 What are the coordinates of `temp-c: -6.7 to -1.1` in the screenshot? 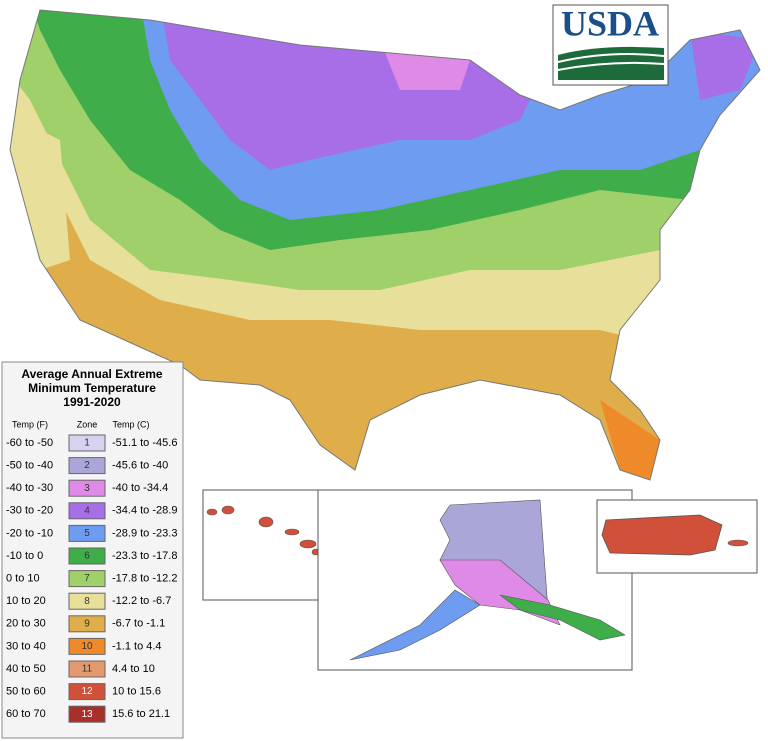 It's located at (138, 624).